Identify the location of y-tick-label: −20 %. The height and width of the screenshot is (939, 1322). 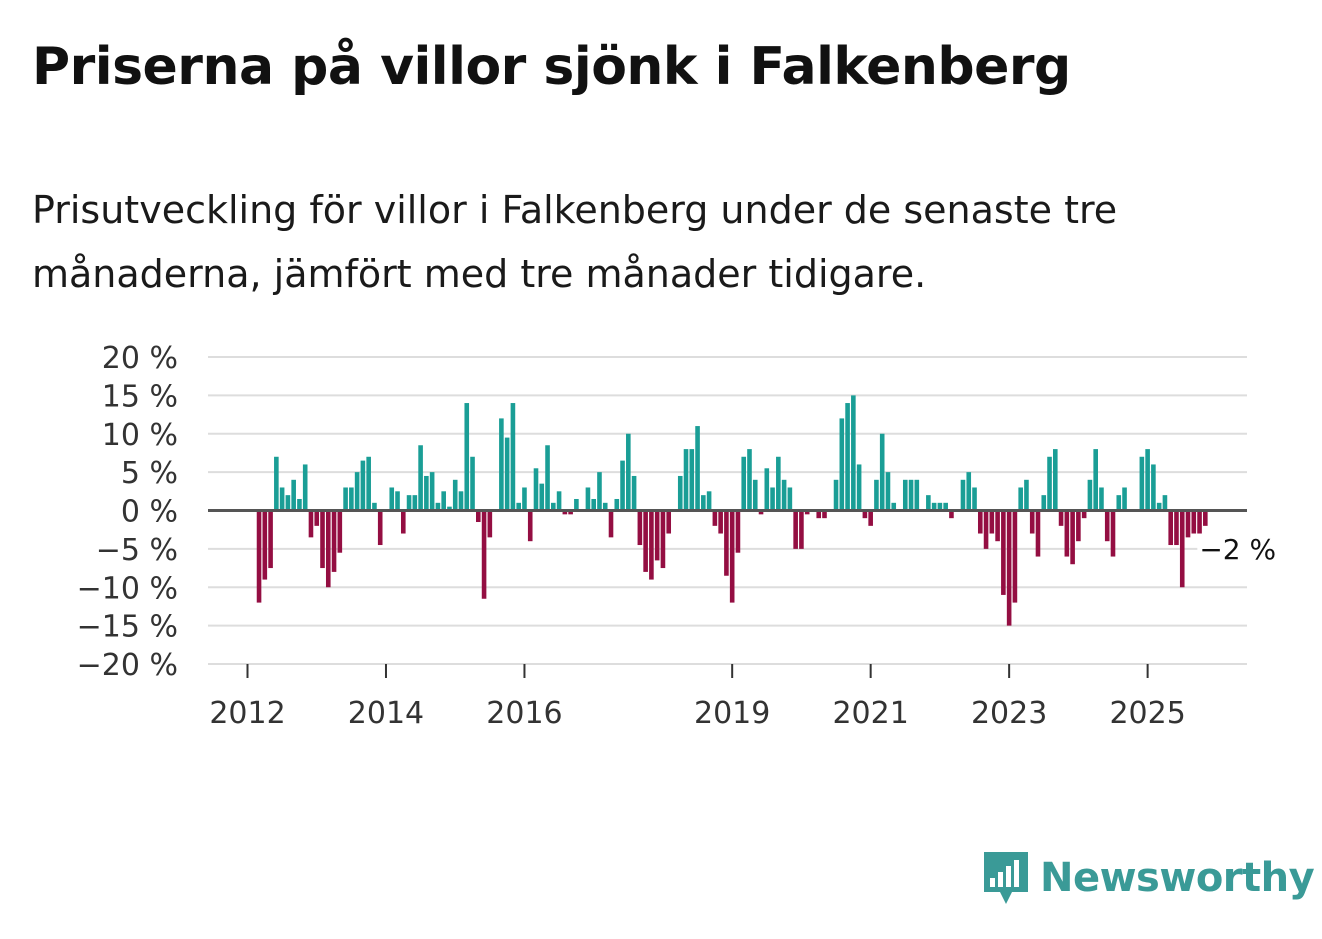
(127, 665).